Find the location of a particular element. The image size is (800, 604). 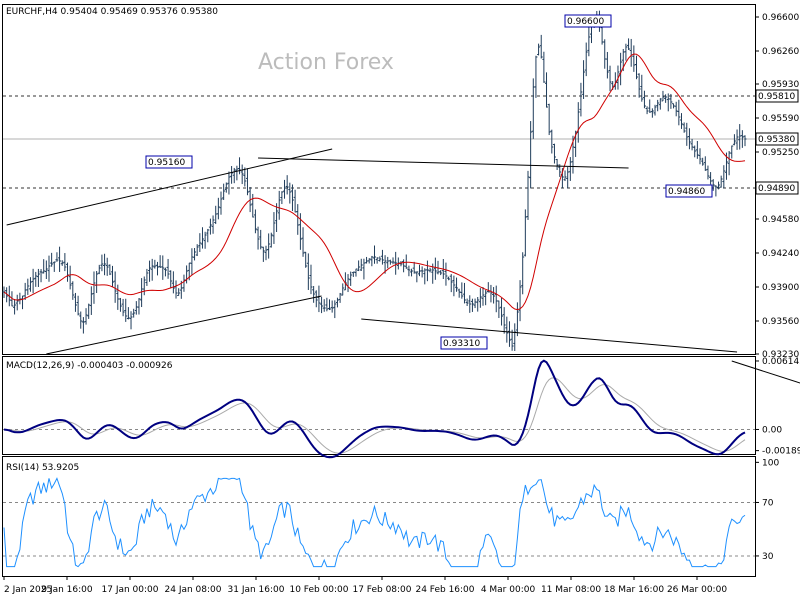

annotation-box-low-mar is located at coordinates (689, 191).